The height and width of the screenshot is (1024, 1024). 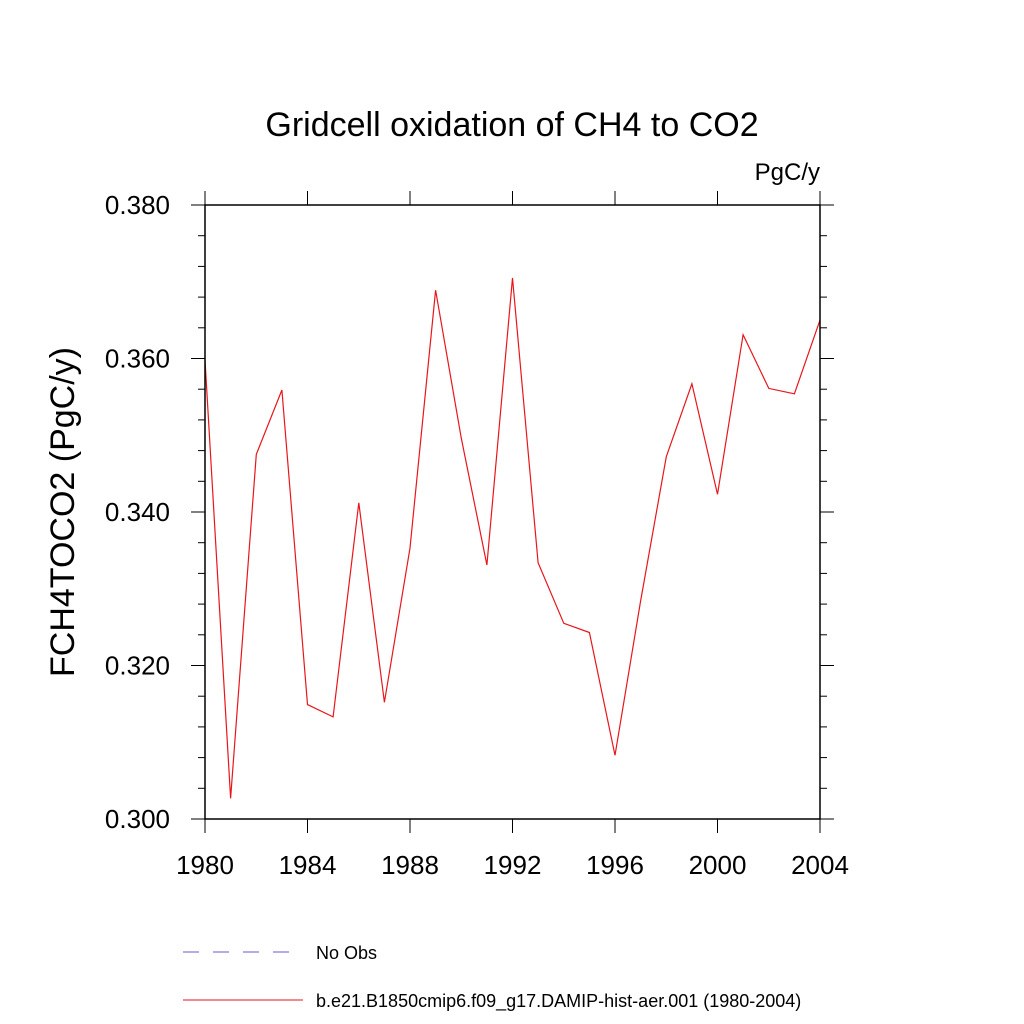 I want to click on x-tick-label: 1992, so click(x=513, y=865).